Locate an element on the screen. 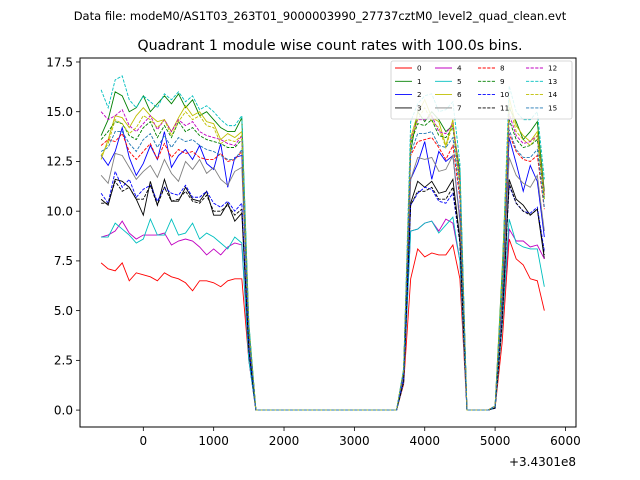 Image resolution: width=640 pixels, height=480 pixels. legend-label-6: 6 is located at coordinates (459, 94).